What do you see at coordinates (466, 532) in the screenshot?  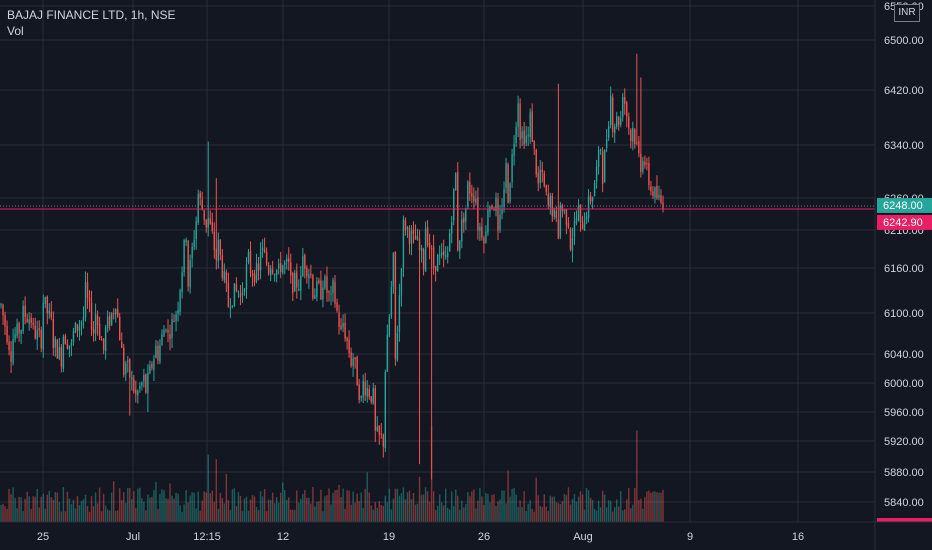 I see `time-axis: 25 Jul 12:15 12 19 26 Aug 9 16` at bounding box center [466, 532].